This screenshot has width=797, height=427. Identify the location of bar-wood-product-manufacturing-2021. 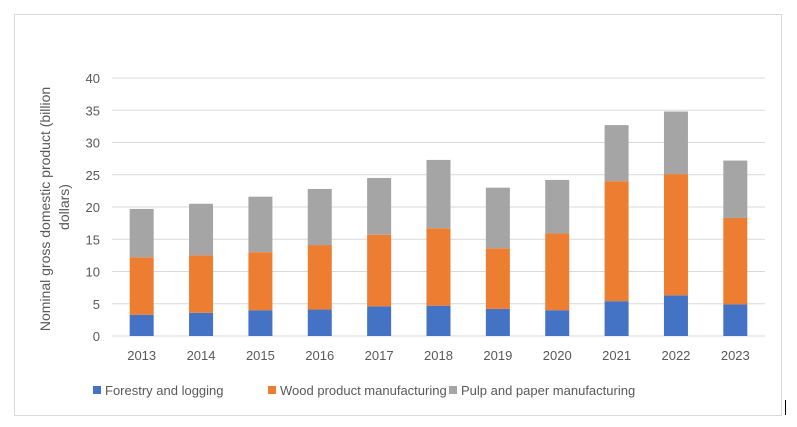
(616, 241).